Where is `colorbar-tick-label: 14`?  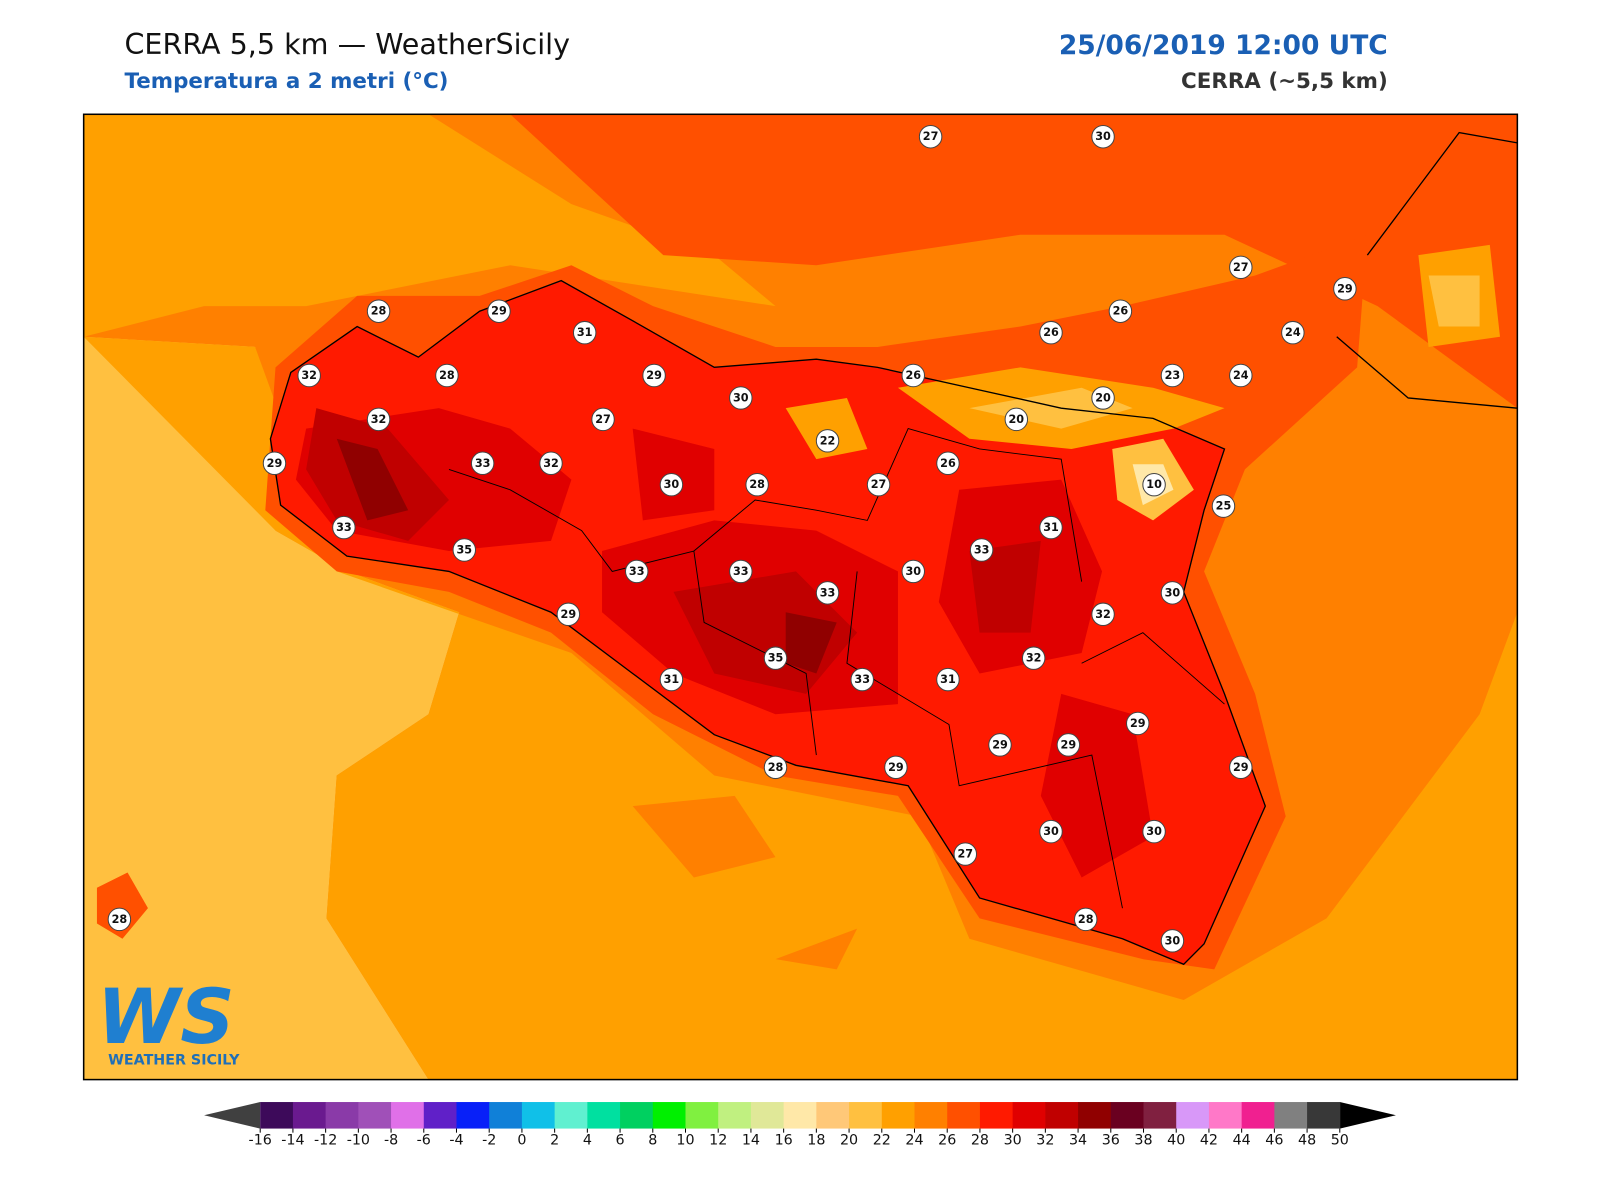 colorbar-tick-label: 14 is located at coordinates (751, 1140).